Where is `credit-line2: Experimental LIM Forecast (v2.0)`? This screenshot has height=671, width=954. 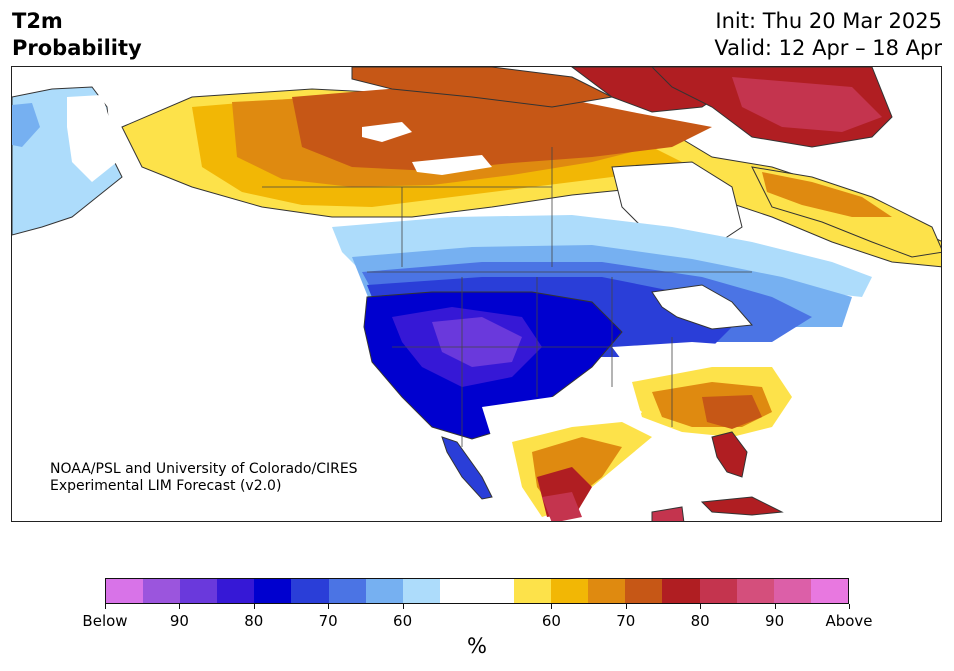 credit-line2: Experimental LIM Forecast (v2.0) is located at coordinates (166, 486).